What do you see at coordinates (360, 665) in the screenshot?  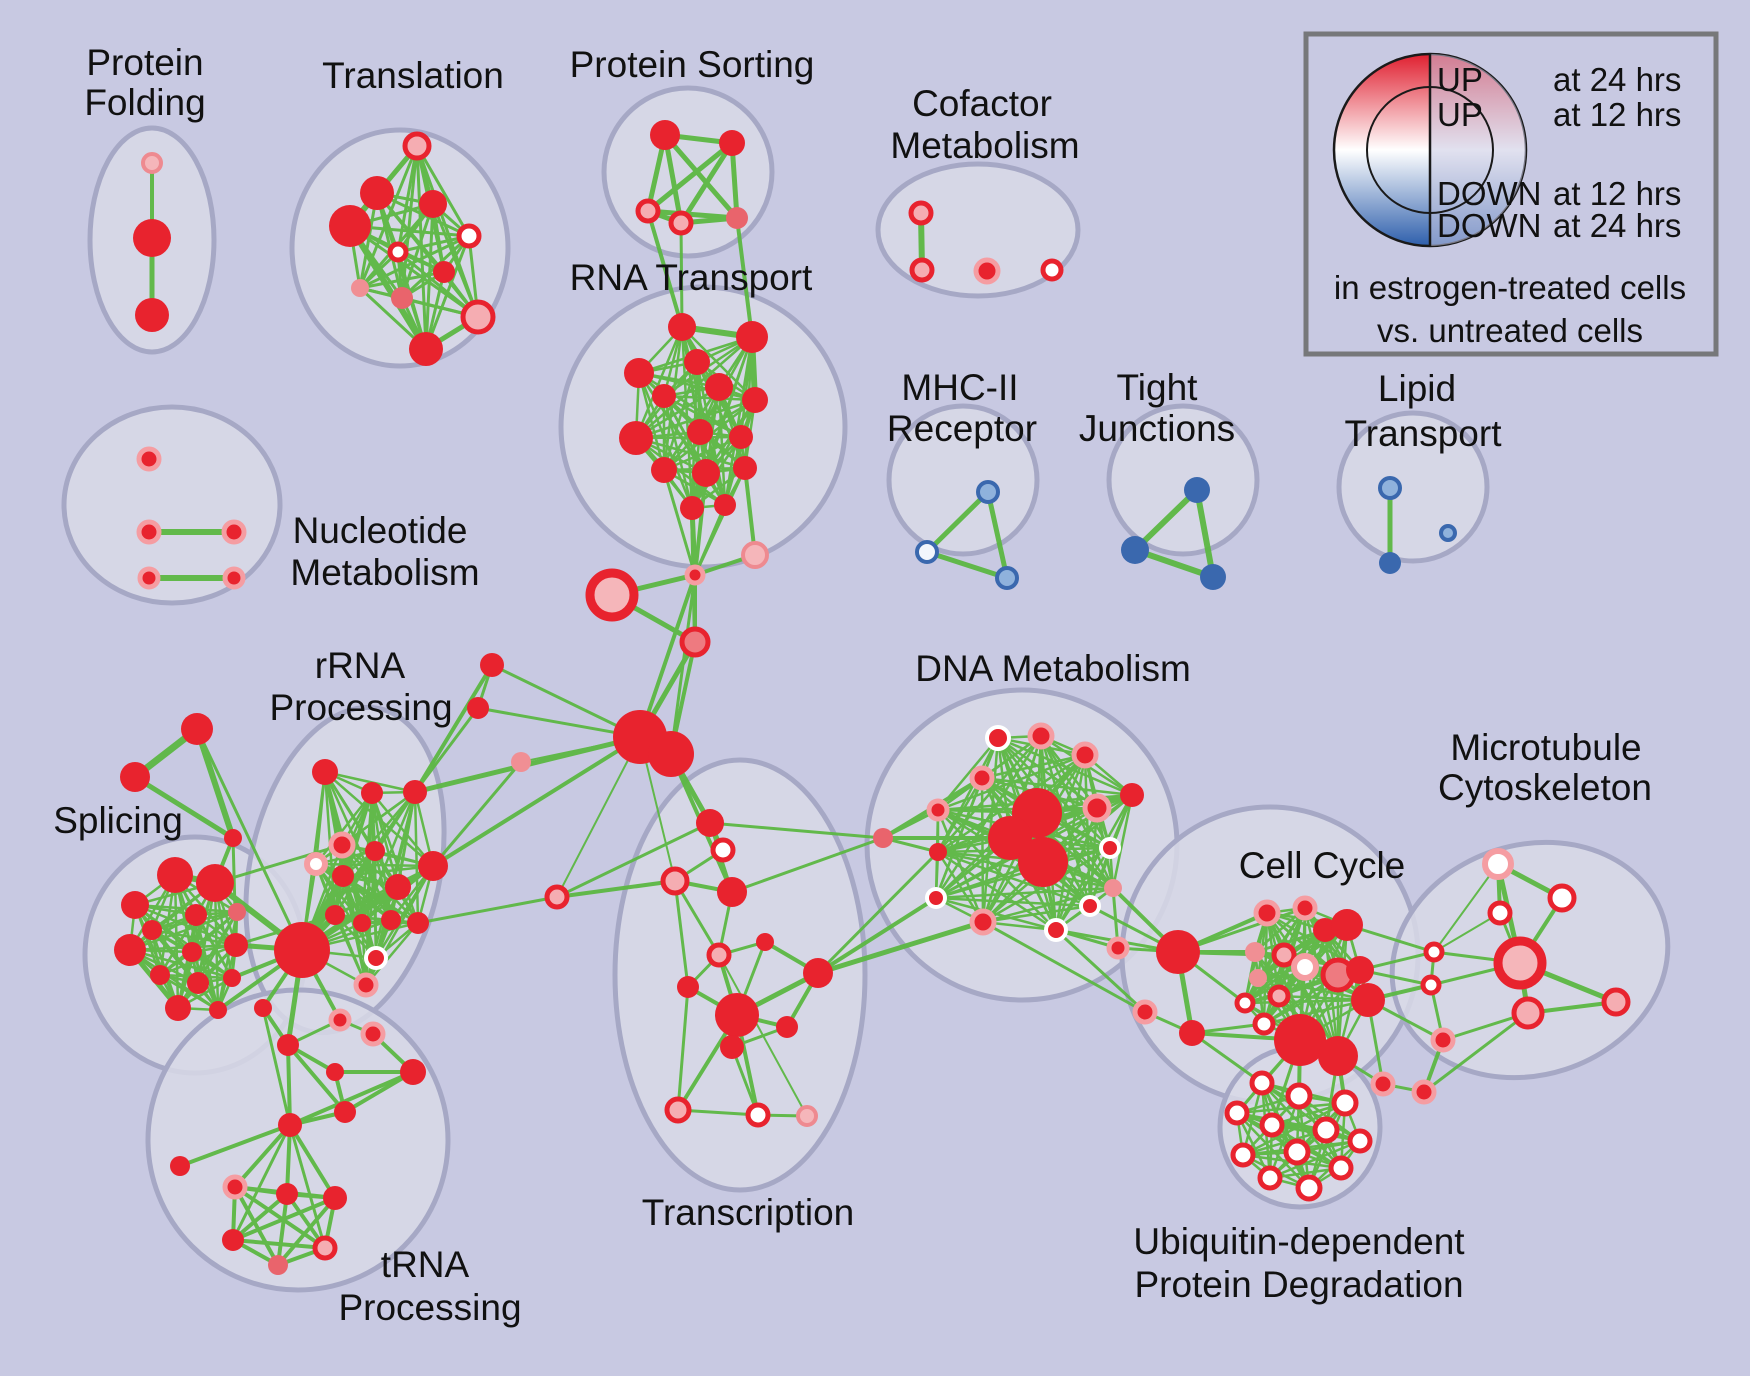 I see `cluster-label: rRNA` at bounding box center [360, 665].